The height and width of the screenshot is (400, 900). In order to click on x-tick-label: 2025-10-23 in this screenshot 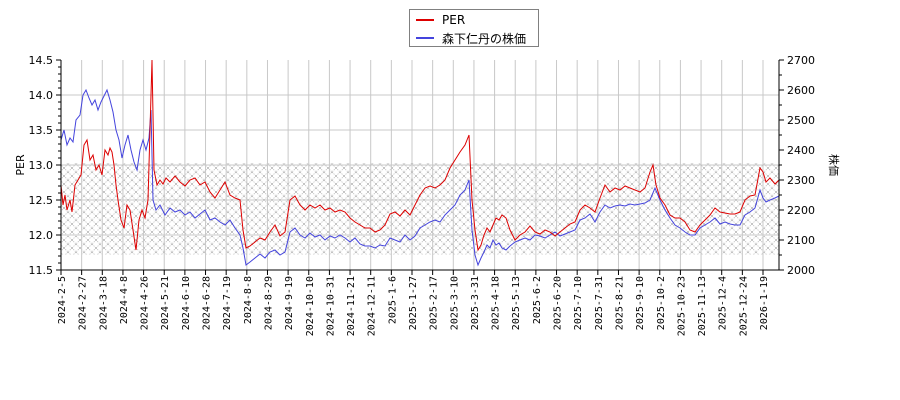, I will do `click(681, 306)`.